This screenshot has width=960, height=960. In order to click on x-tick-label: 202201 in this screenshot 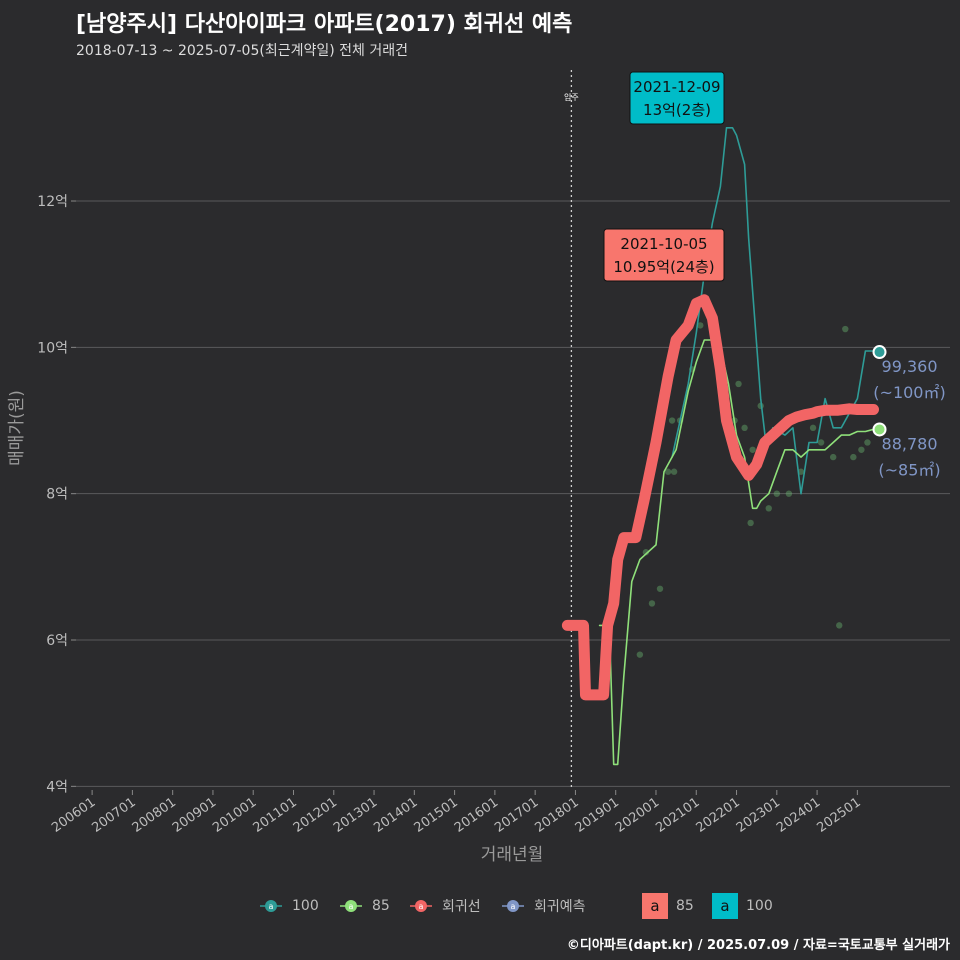, I will do `click(718, 815)`.